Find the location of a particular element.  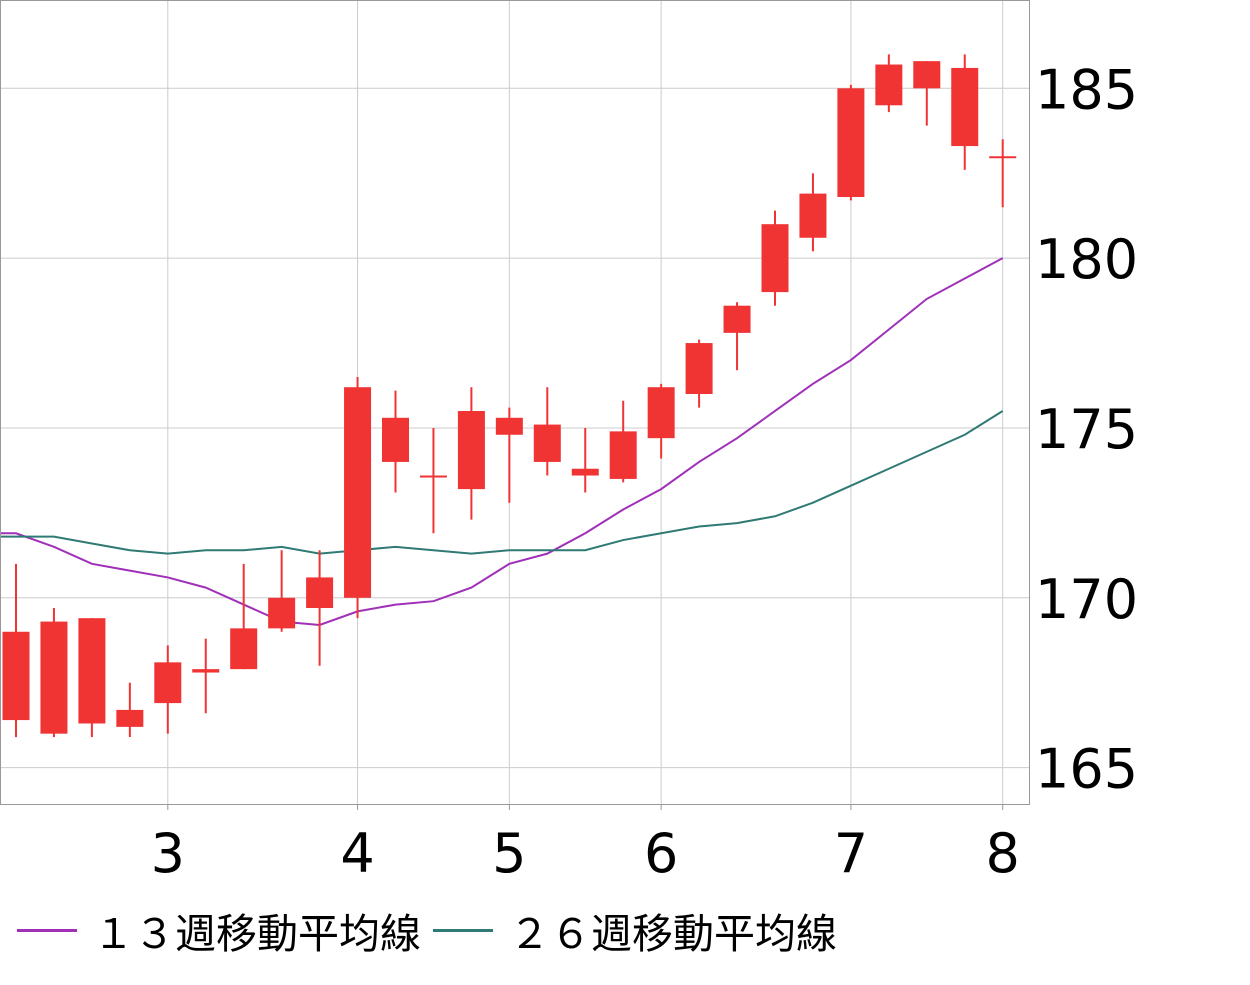

legend-label-ma13: １３週移動平均線 is located at coordinates (257, 934).